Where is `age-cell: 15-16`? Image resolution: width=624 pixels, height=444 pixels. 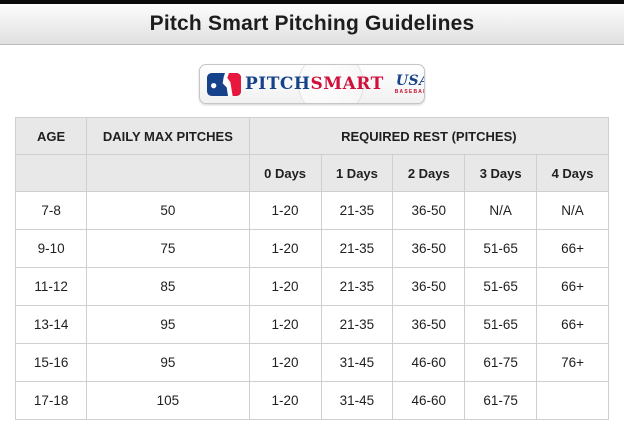 age-cell: 15-16 is located at coordinates (51, 362).